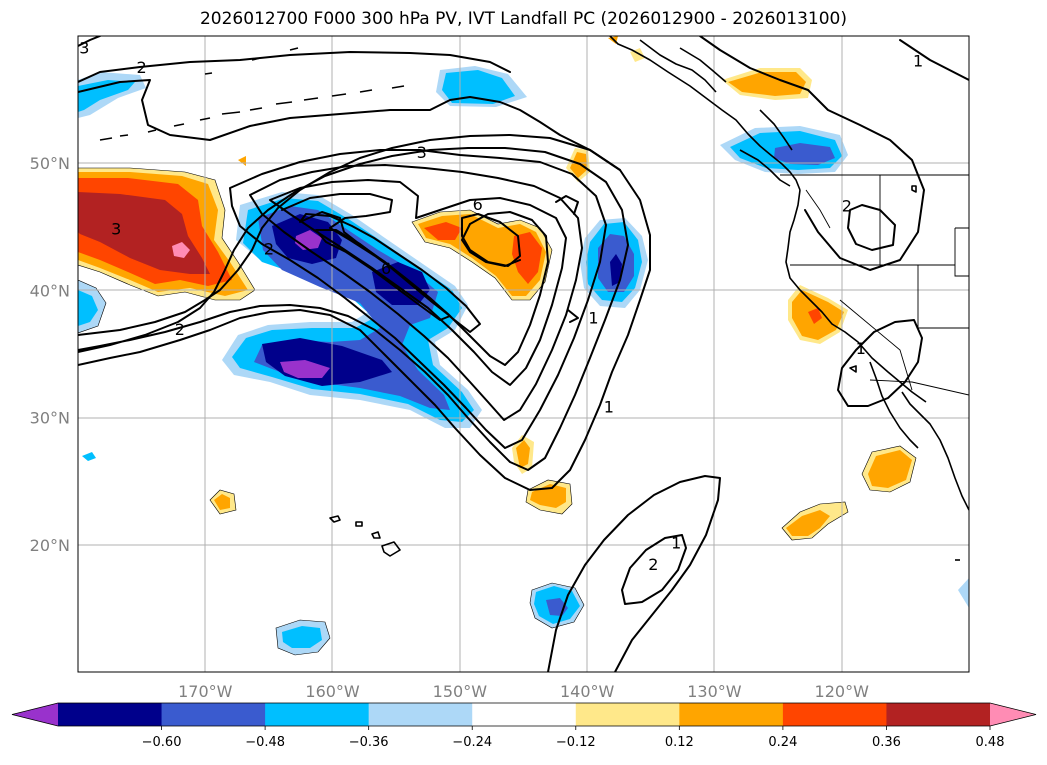 The width and height of the screenshot is (1047, 765). I want to click on colorbar-outline, so click(524, 714).